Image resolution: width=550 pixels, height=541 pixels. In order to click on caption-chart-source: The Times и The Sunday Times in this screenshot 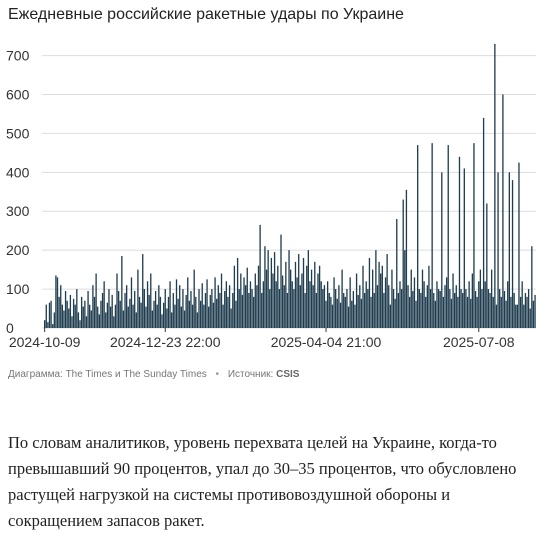, I will do `click(136, 374)`.